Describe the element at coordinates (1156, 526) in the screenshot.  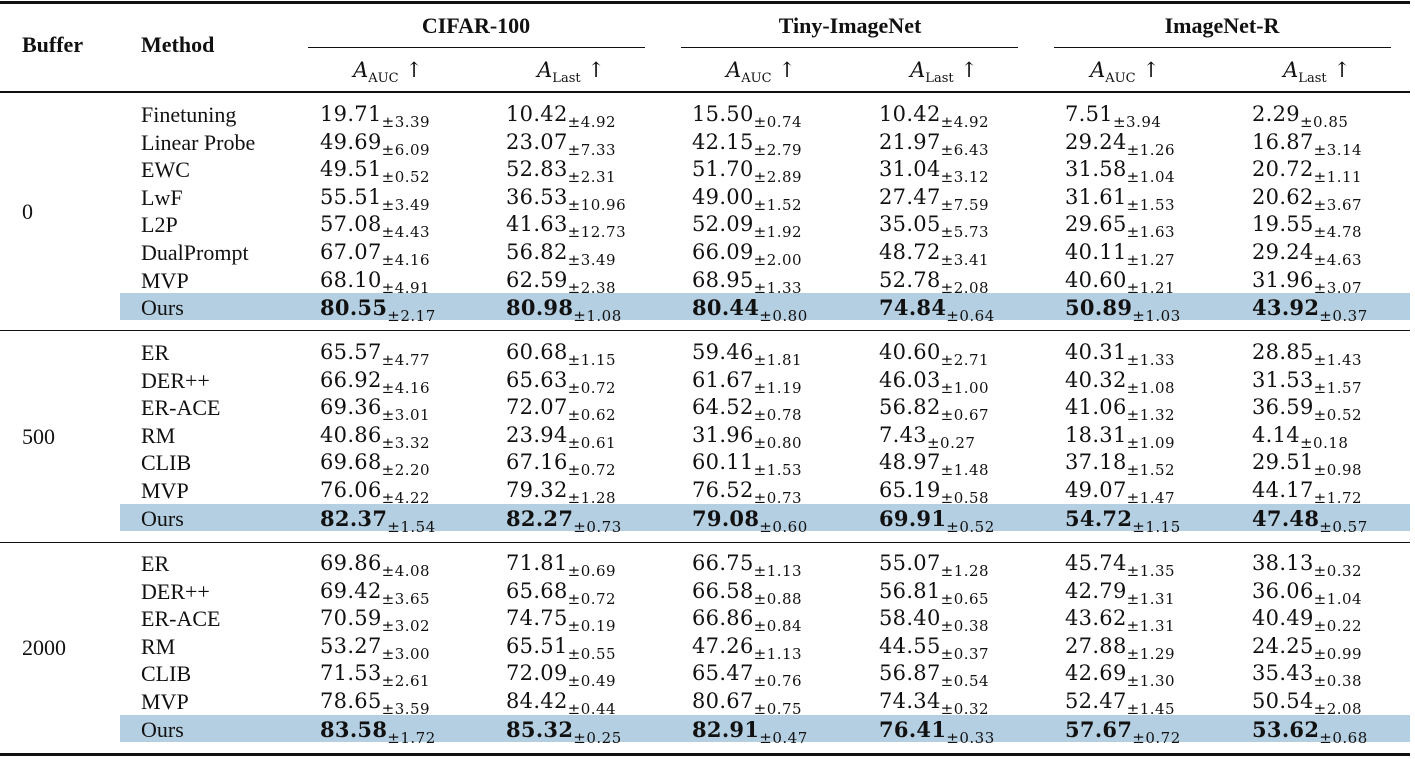
I see `std-value: ±1.15` at that location.